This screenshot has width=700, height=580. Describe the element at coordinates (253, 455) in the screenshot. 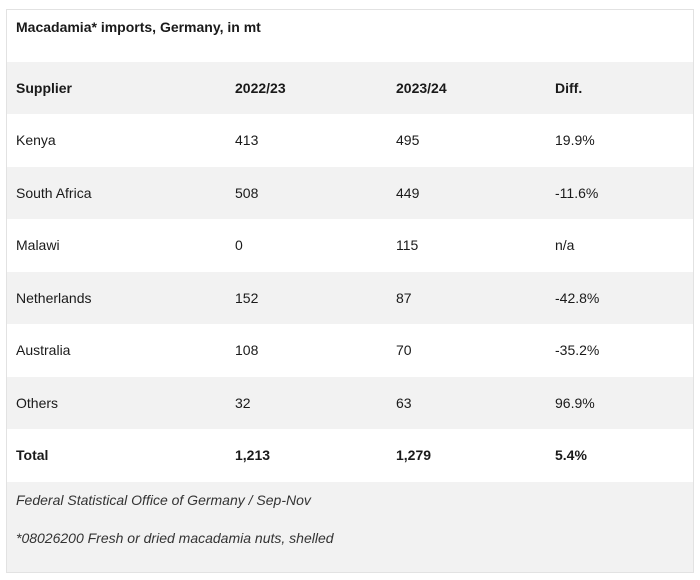

I see `total-2022-23: 1,213` at that location.